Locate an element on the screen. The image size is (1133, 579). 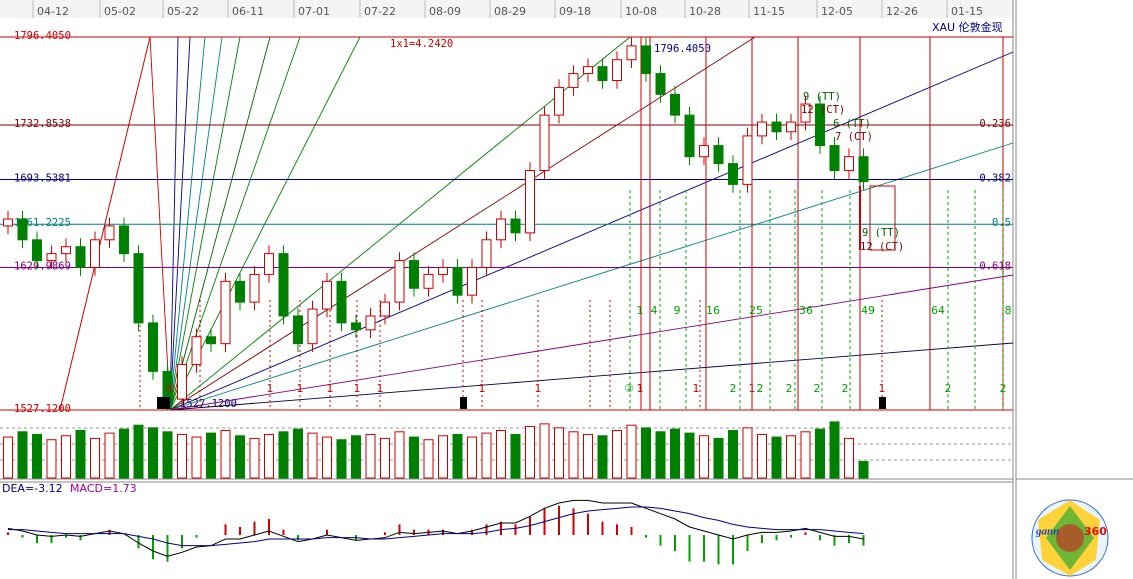
top-label: 1x1=4.2420 is located at coordinates (421, 44).